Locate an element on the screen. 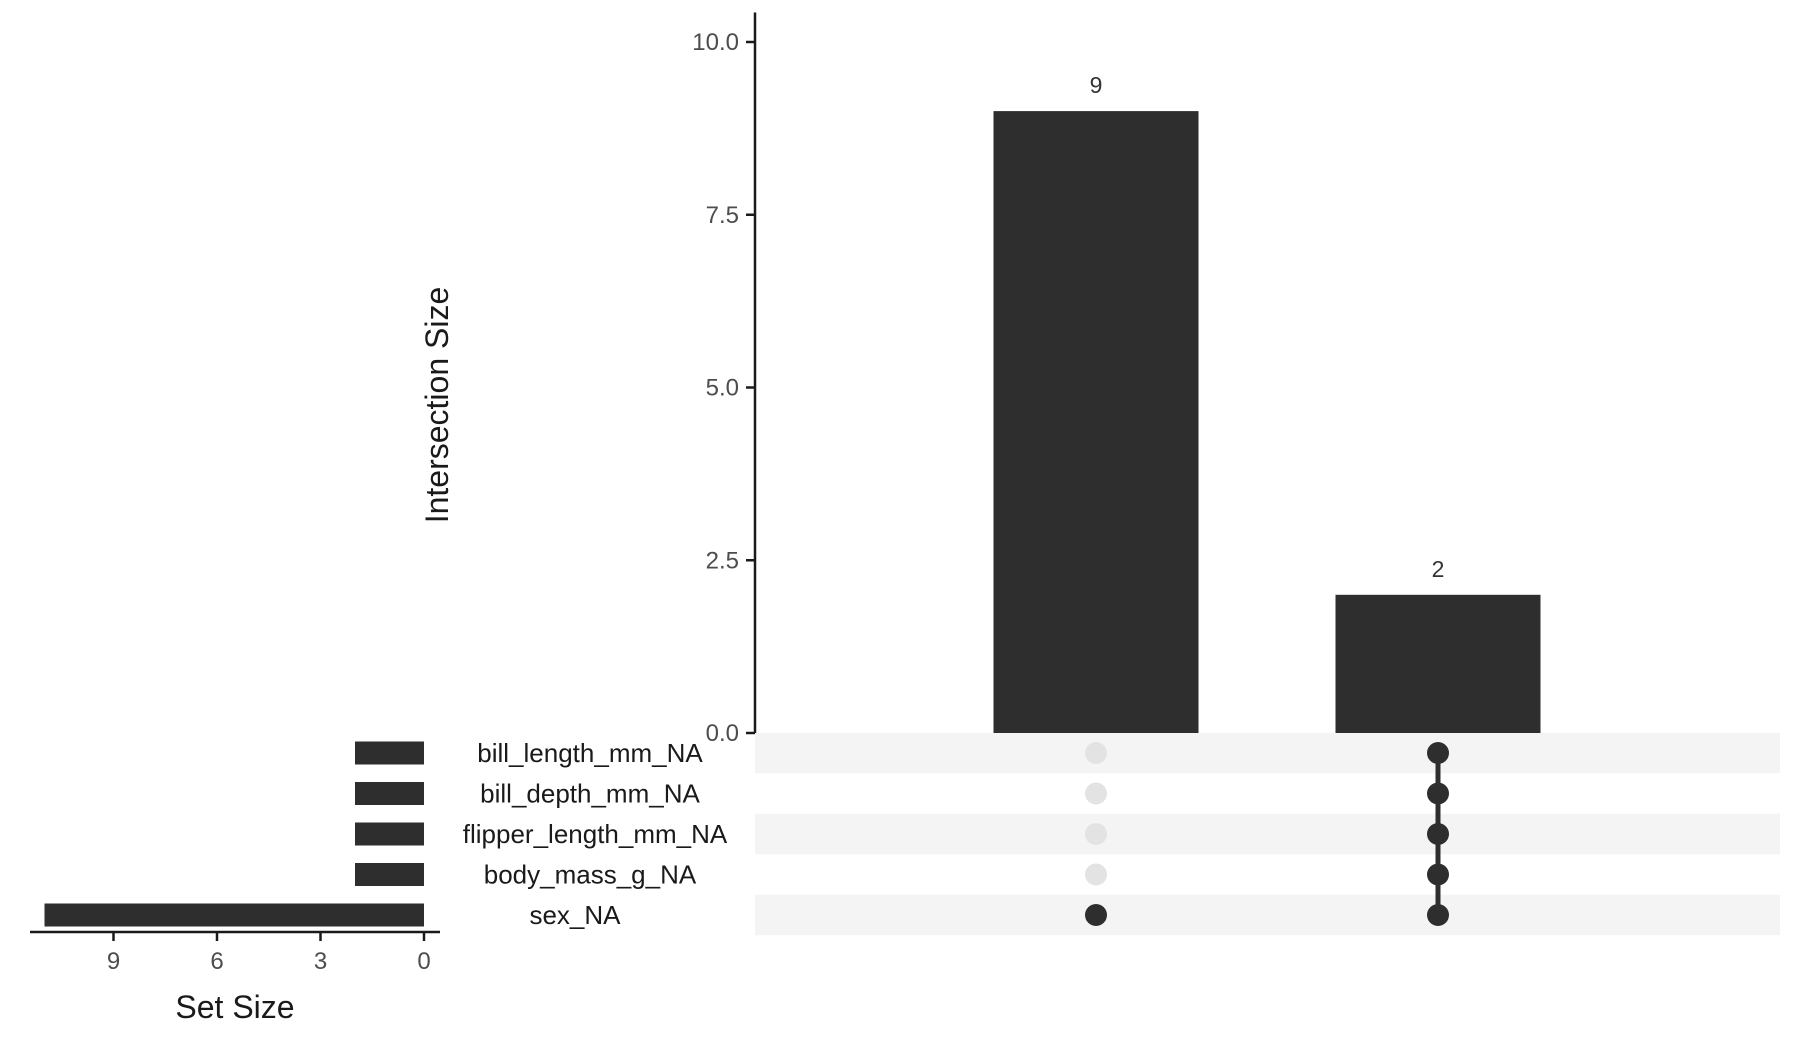  intersection-size-axis: 0.0 2.5 5.0 7.5 10.0 is located at coordinates (724, 379).